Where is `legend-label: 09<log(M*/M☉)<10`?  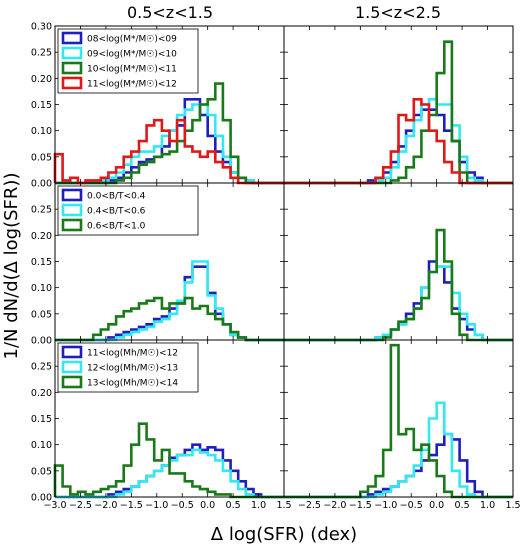 legend-label: 09<log(M*/M☉)<10 is located at coordinates (132, 55).